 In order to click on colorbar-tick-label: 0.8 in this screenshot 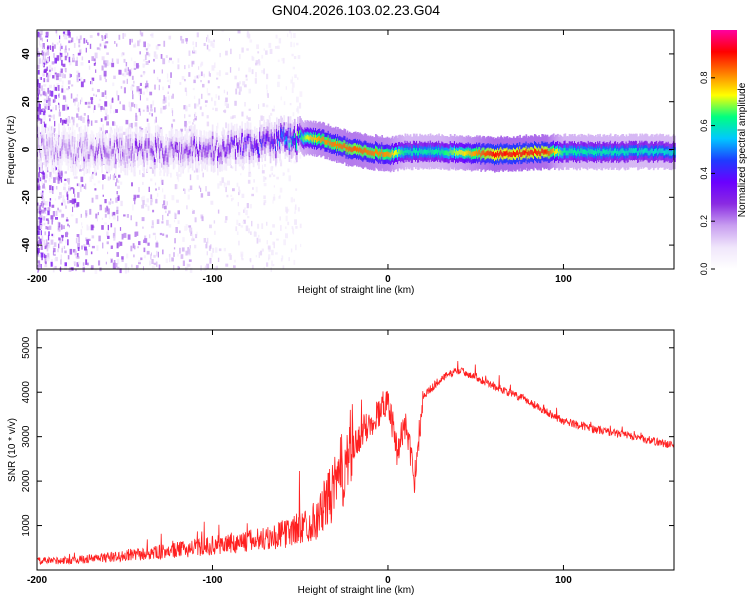, I will do `click(704, 78)`.